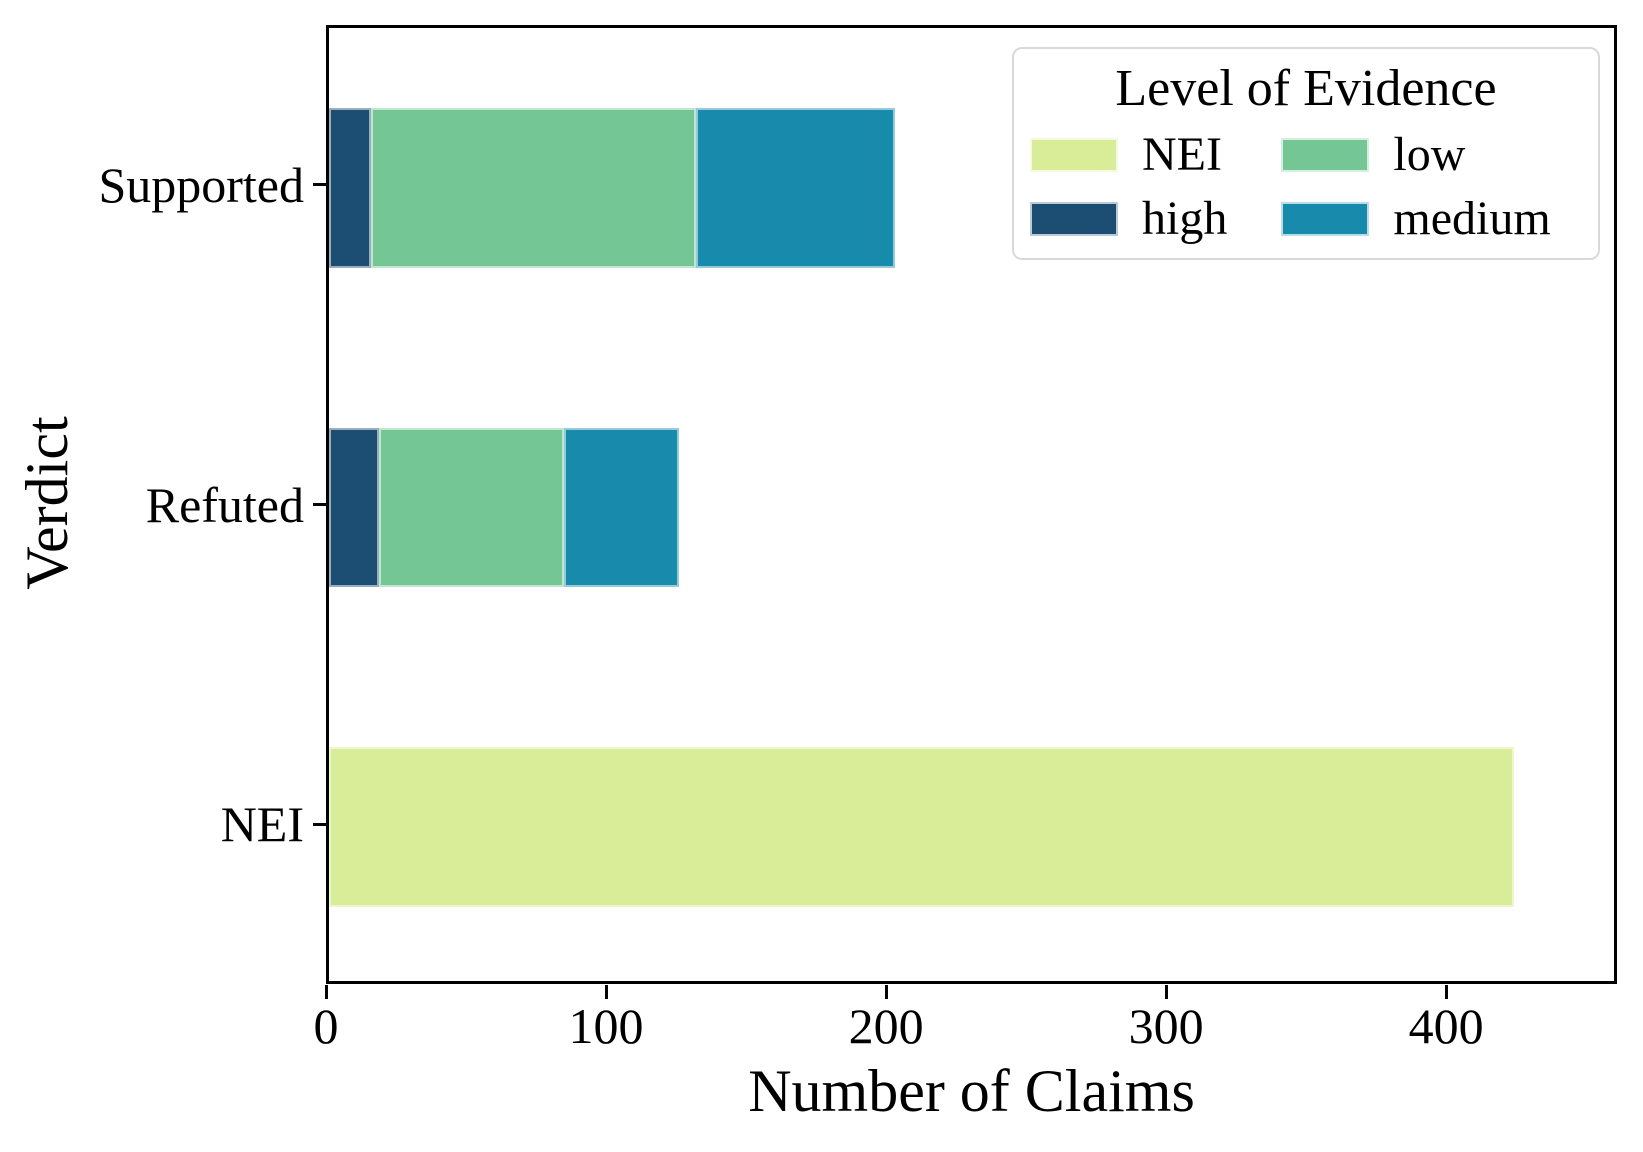 The height and width of the screenshot is (1152, 1643). I want to click on x-tick-label-0: 0, so click(326, 1026).